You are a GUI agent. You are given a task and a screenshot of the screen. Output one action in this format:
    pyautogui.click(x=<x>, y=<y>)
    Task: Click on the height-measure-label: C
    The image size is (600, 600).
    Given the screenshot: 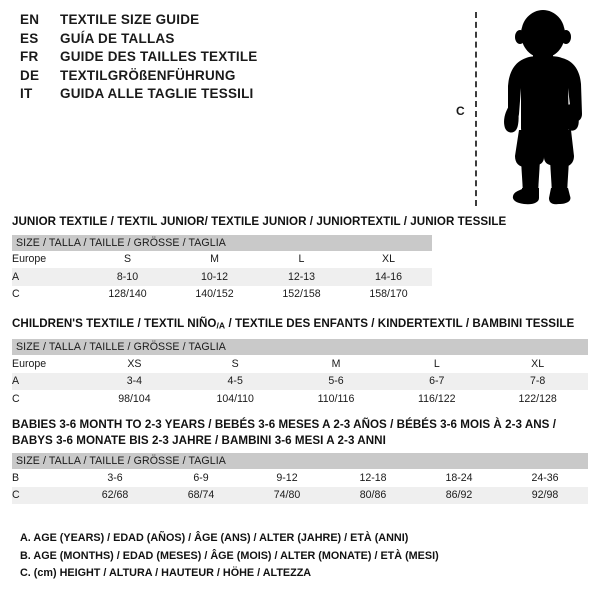 What is the action you would take?
    pyautogui.click(x=460, y=111)
    